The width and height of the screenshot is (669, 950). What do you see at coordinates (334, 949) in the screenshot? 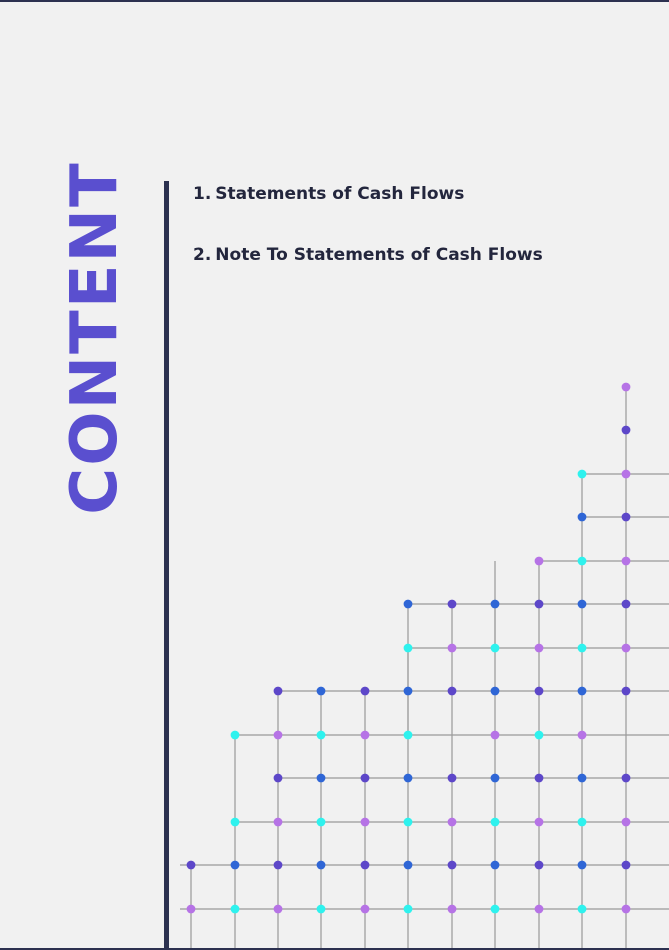
I see `bottom-border` at bounding box center [334, 949].